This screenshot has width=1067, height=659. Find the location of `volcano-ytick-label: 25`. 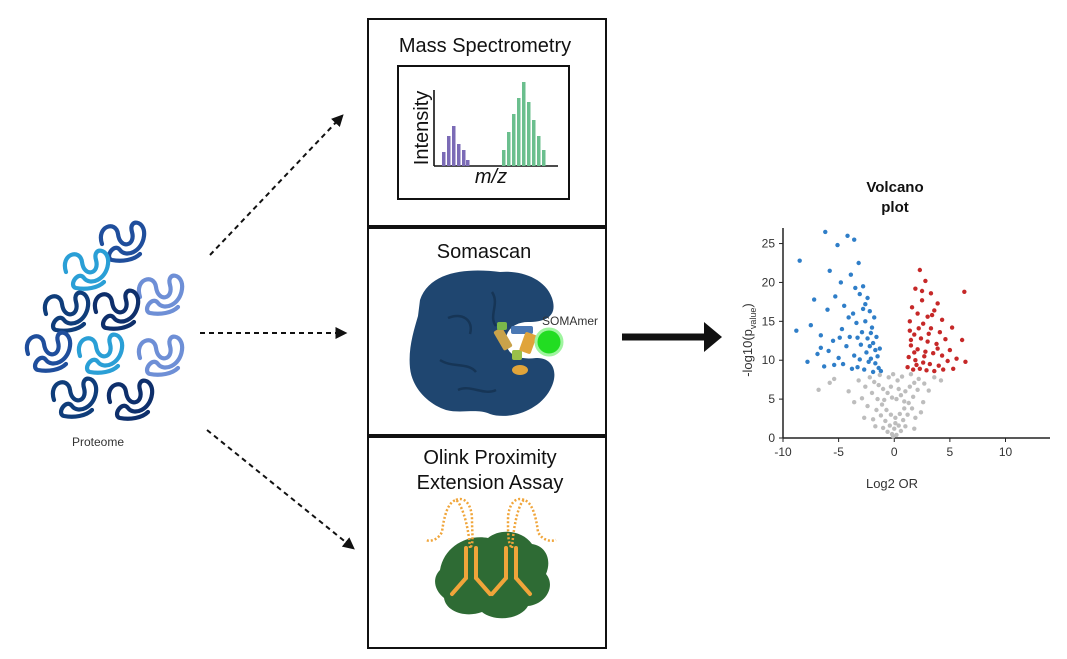

volcano-ytick-label: 25 is located at coordinates (769, 244).